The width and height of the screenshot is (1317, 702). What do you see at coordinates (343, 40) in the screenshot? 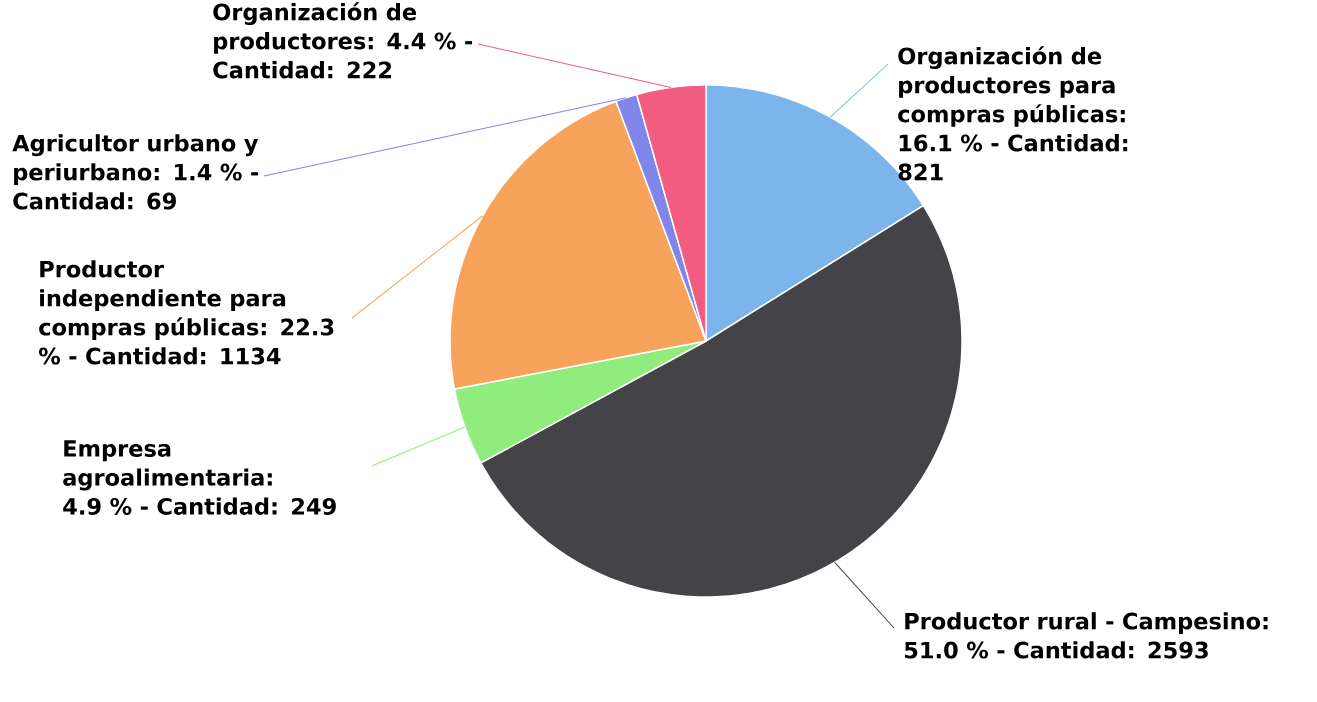
I see `slice-label: Organización de productores: 4.4 % - Cantidad: 222` at bounding box center [343, 40].